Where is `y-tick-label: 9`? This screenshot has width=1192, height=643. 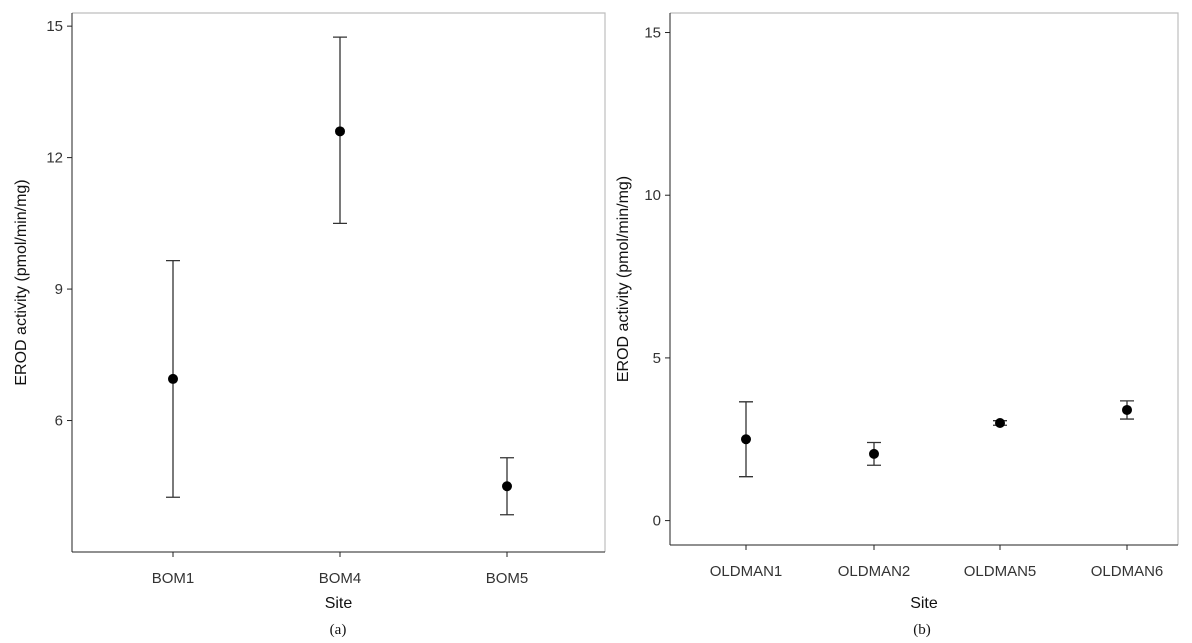 y-tick-label: 9 is located at coordinates (59, 289).